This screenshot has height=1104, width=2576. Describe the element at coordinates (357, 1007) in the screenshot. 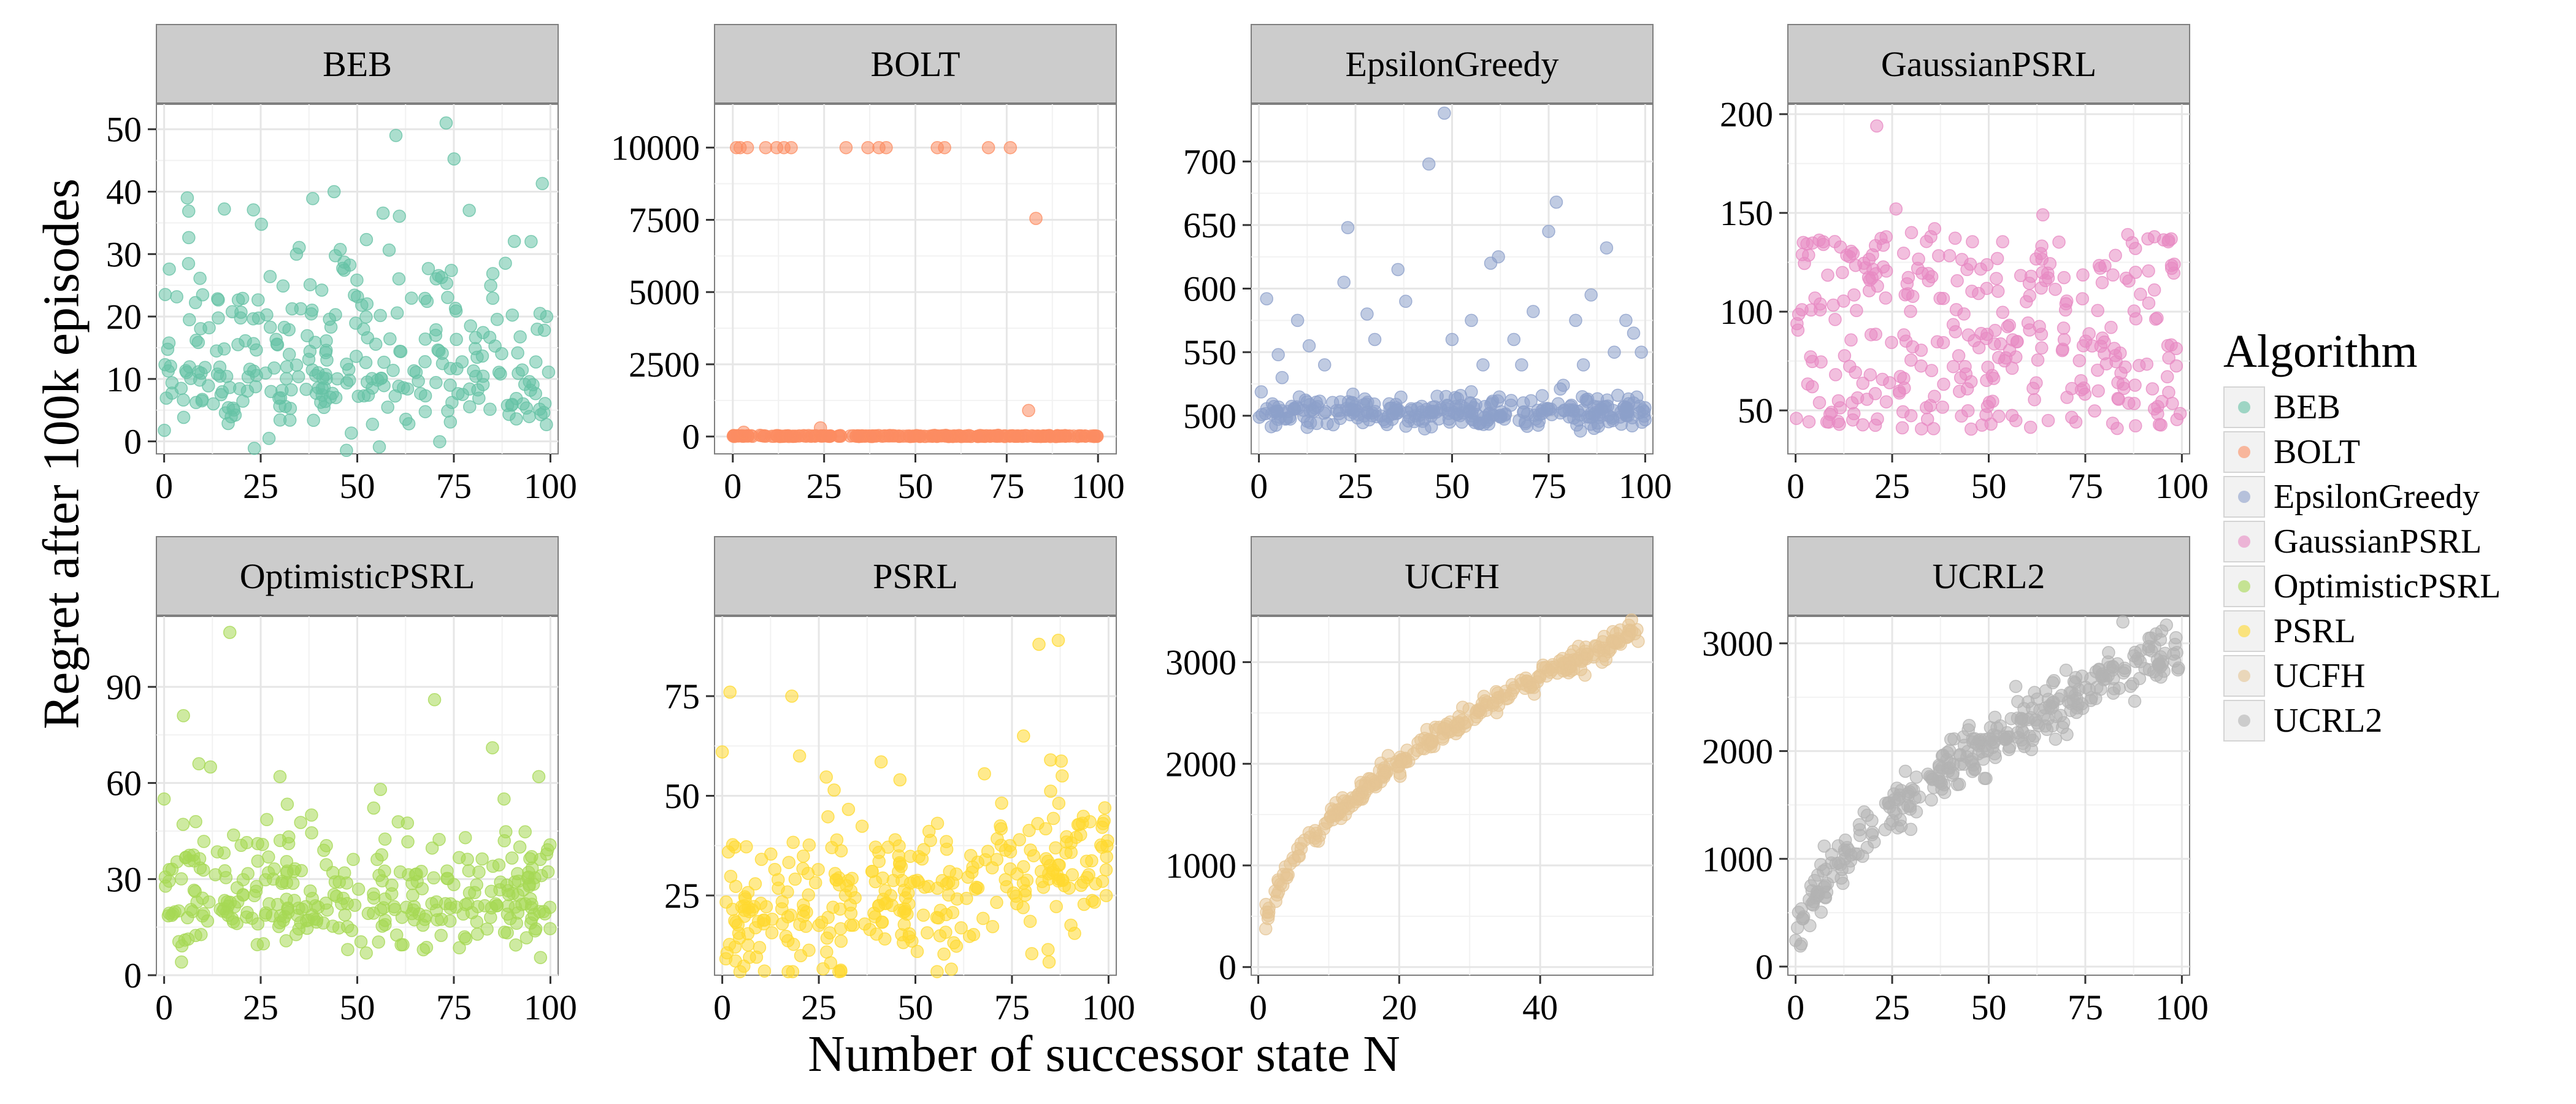

I see `x-tick-label: 50` at that location.